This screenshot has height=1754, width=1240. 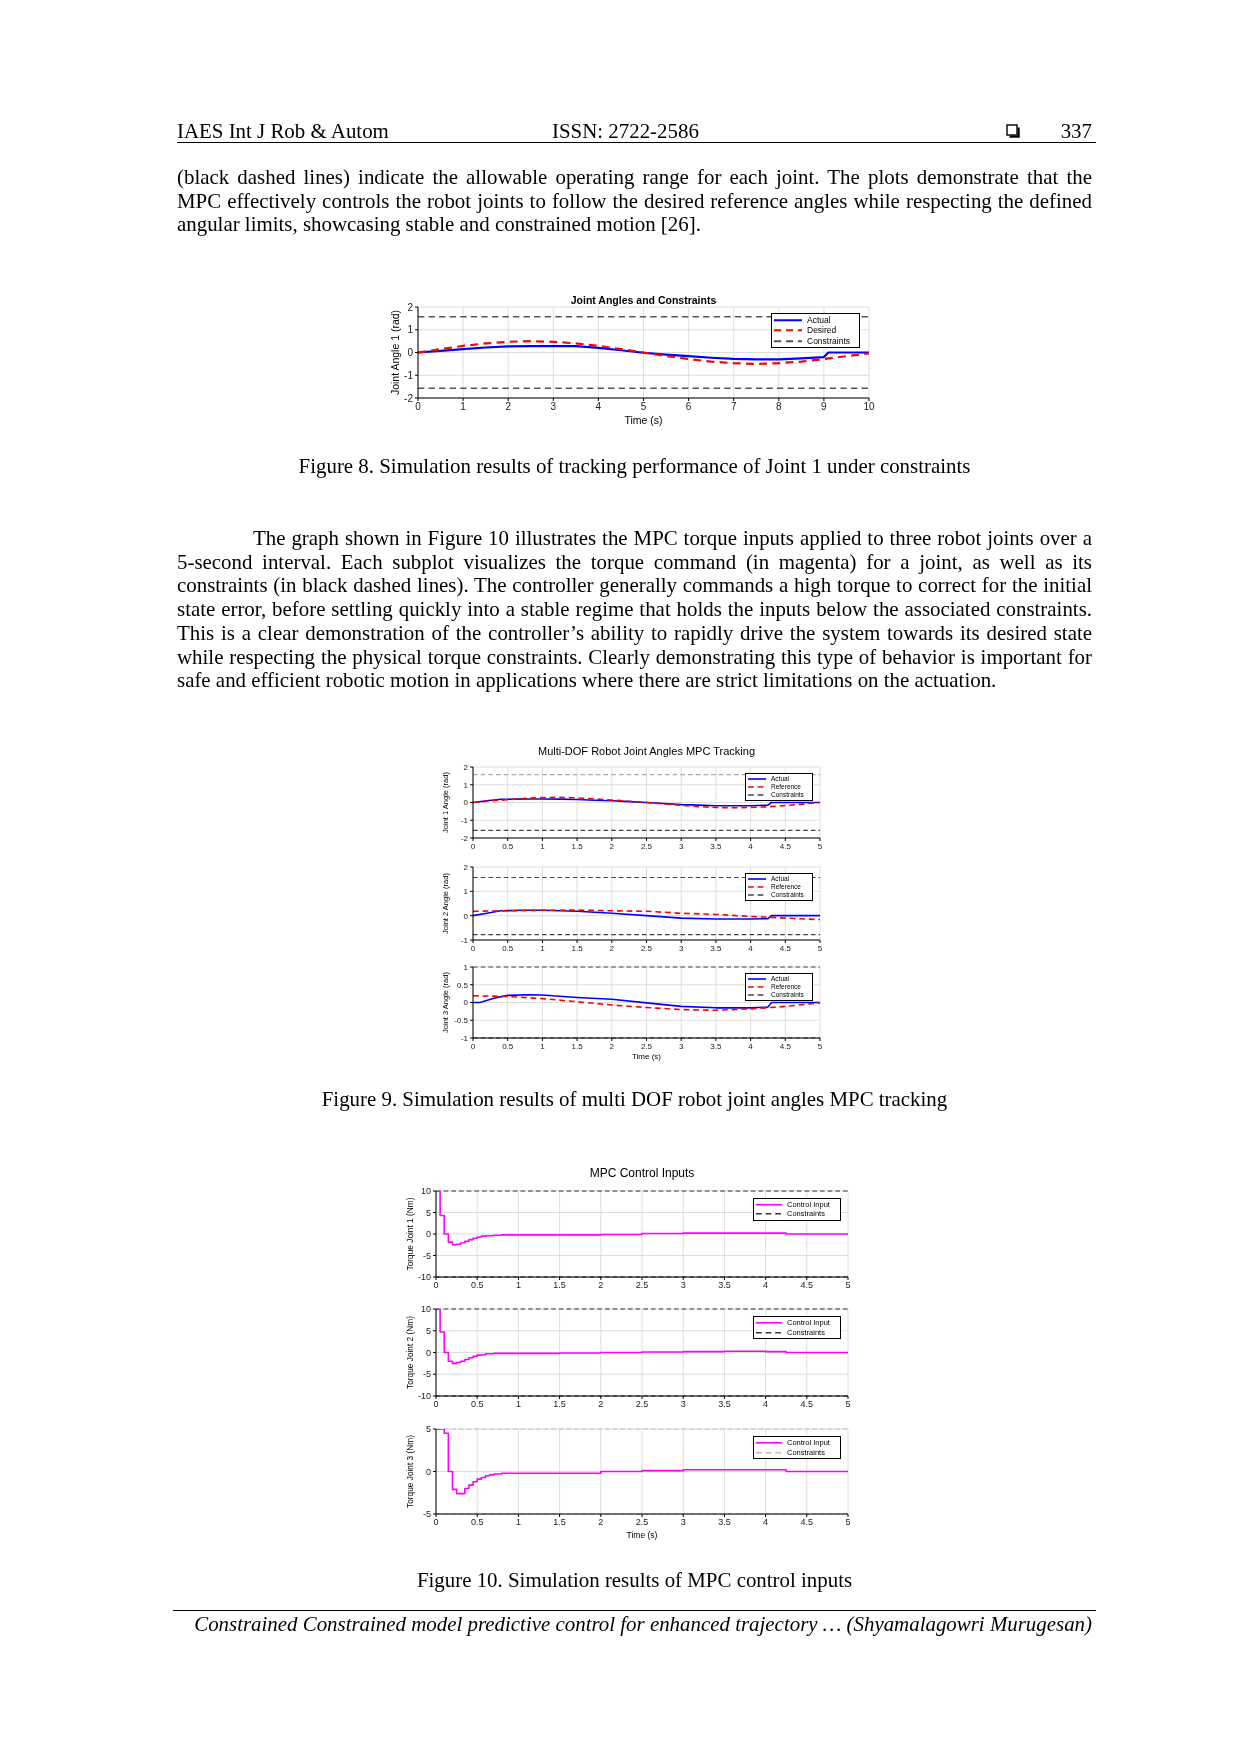 What do you see at coordinates (642, 1173) in the screenshot?
I see `chart-title: MPC Control Inputs` at bounding box center [642, 1173].